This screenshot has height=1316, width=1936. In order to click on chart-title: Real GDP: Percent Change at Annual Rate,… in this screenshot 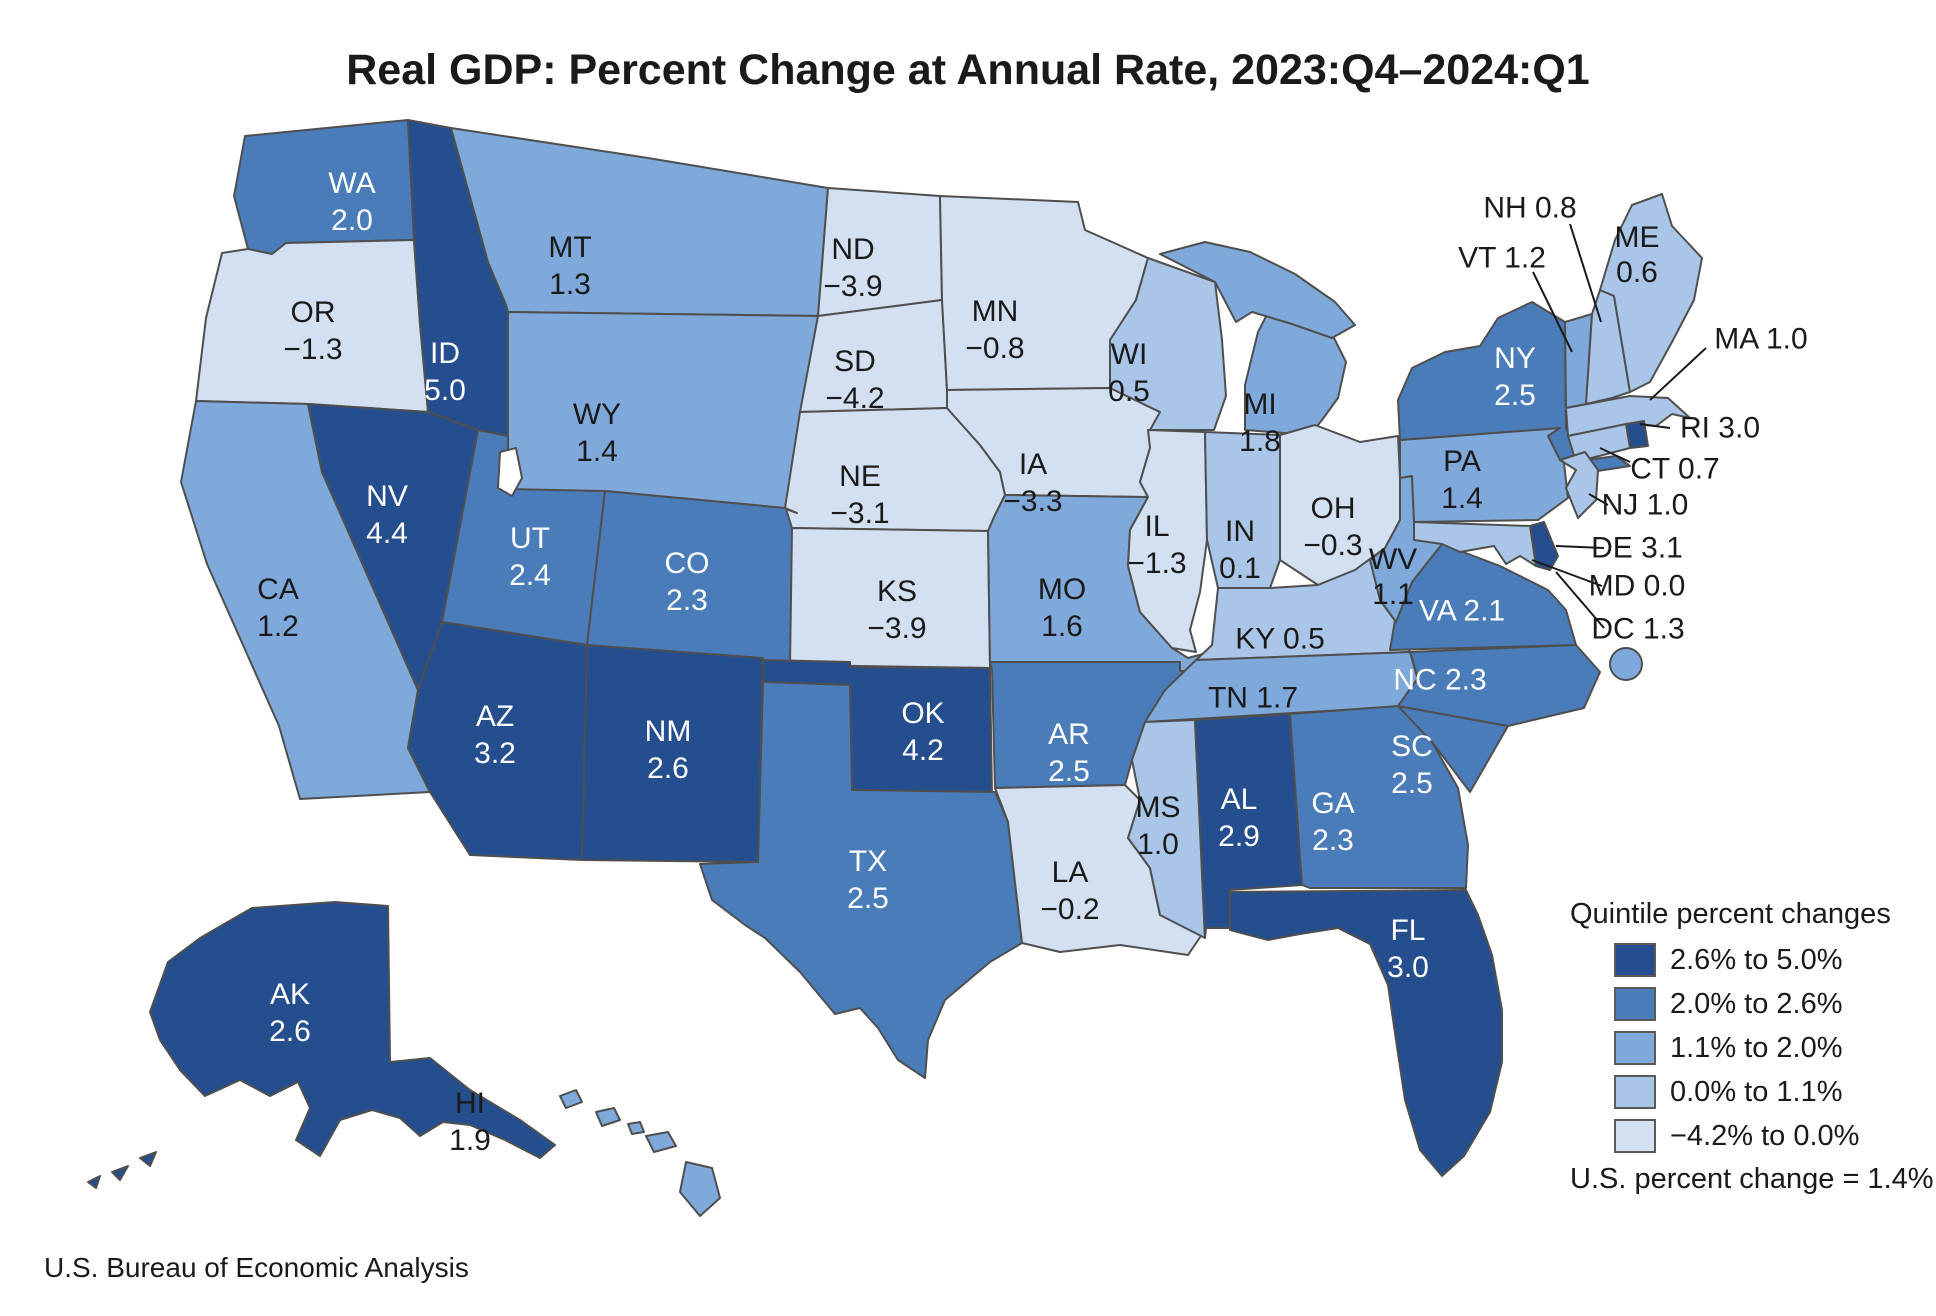, I will do `click(968, 70)`.